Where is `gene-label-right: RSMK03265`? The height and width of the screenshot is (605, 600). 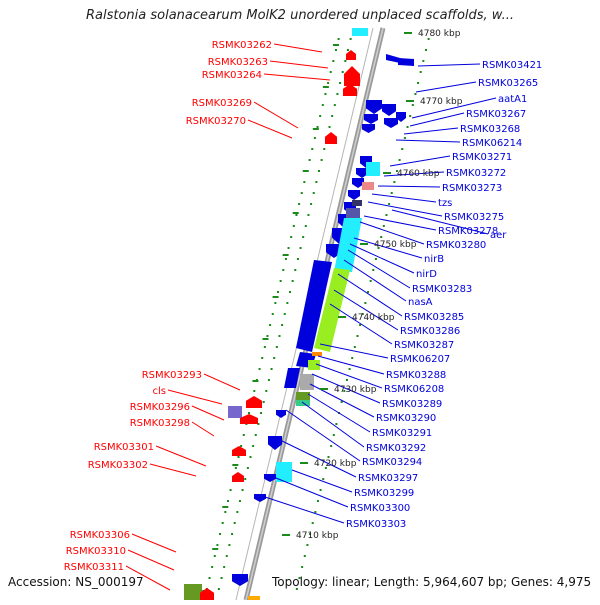 gene-label-right: RSMK03265 is located at coordinates (508, 83).